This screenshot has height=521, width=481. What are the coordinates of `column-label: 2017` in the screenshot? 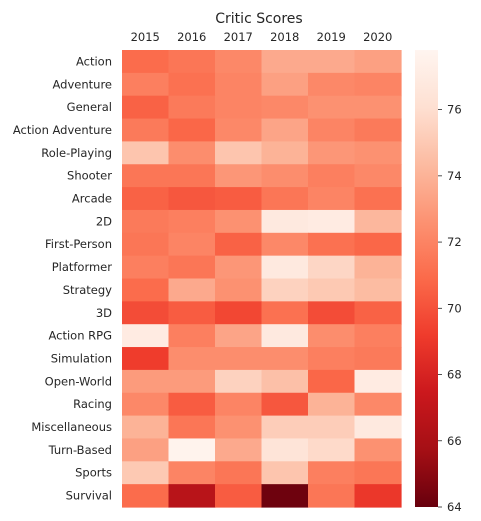 It's located at (238, 37).